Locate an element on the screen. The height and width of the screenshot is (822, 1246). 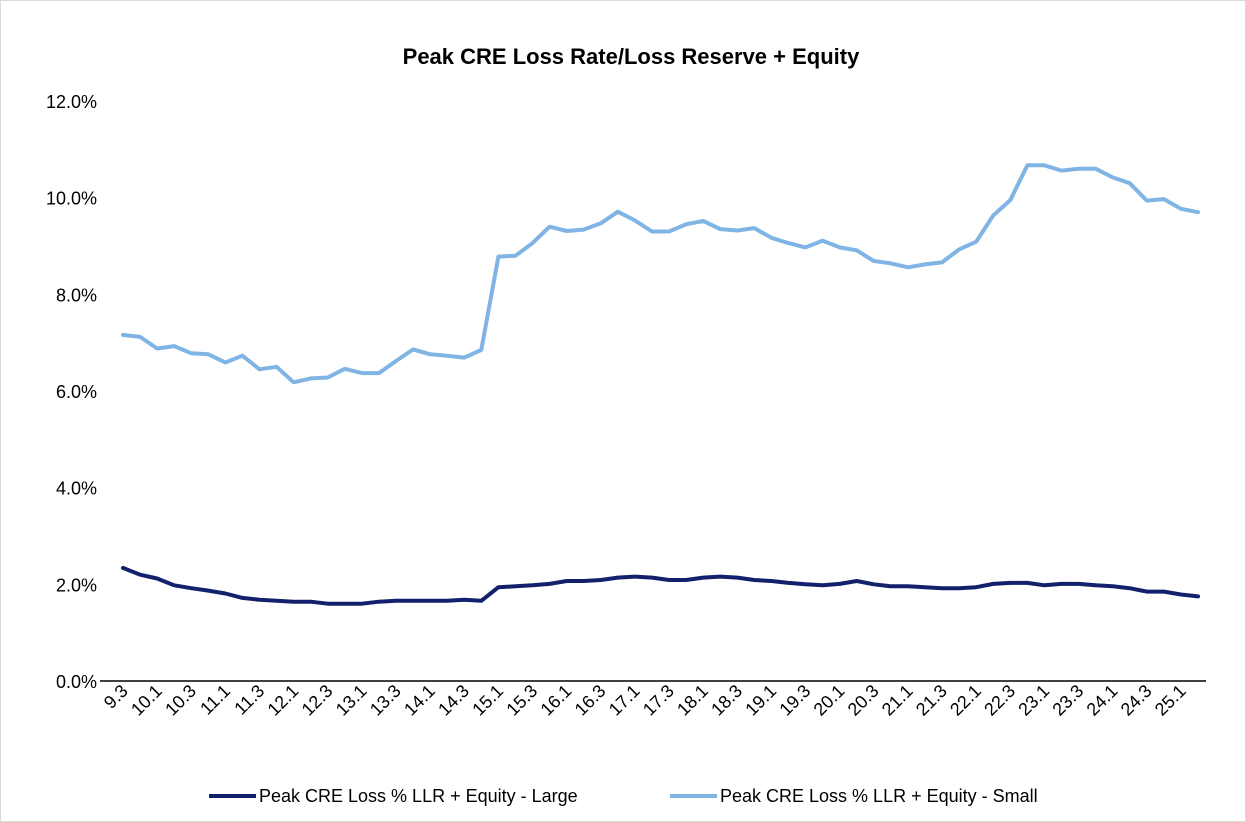
y-tick-label: 8.0% is located at coordinates (76, 295).